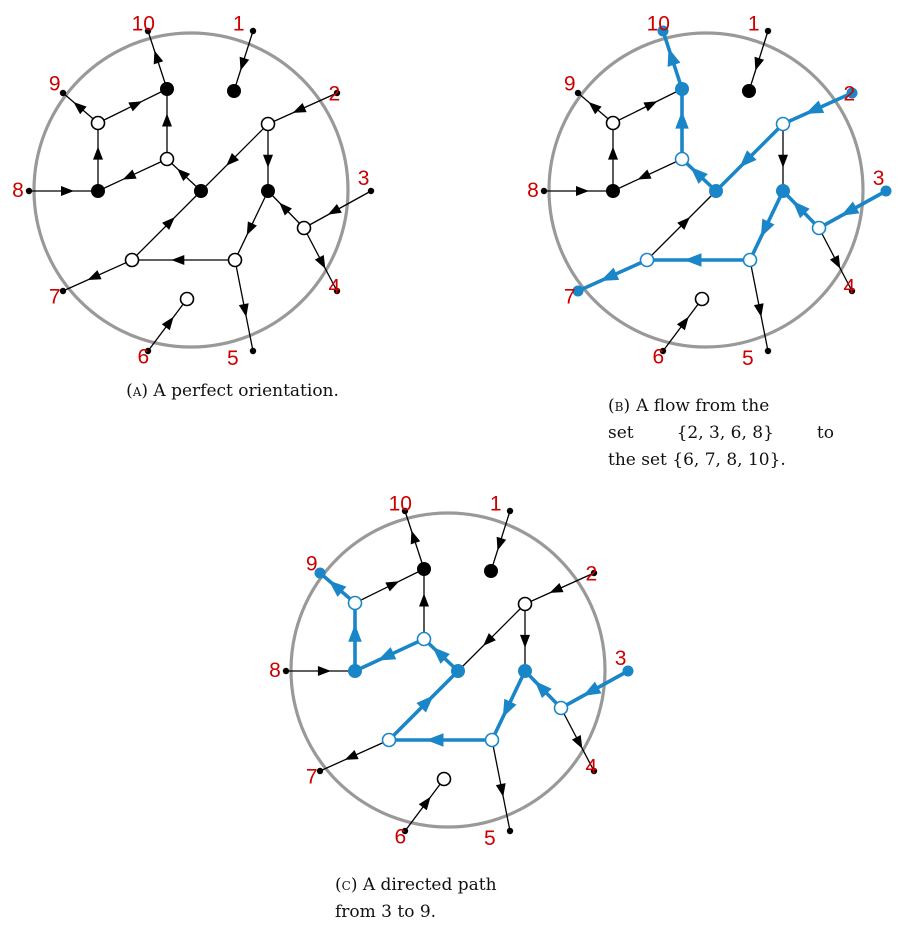 This screenshot has width=898, height=942. I want to click on panel-b-edge-b2-W3-highlighted-arrowhead, so click(815, 107).